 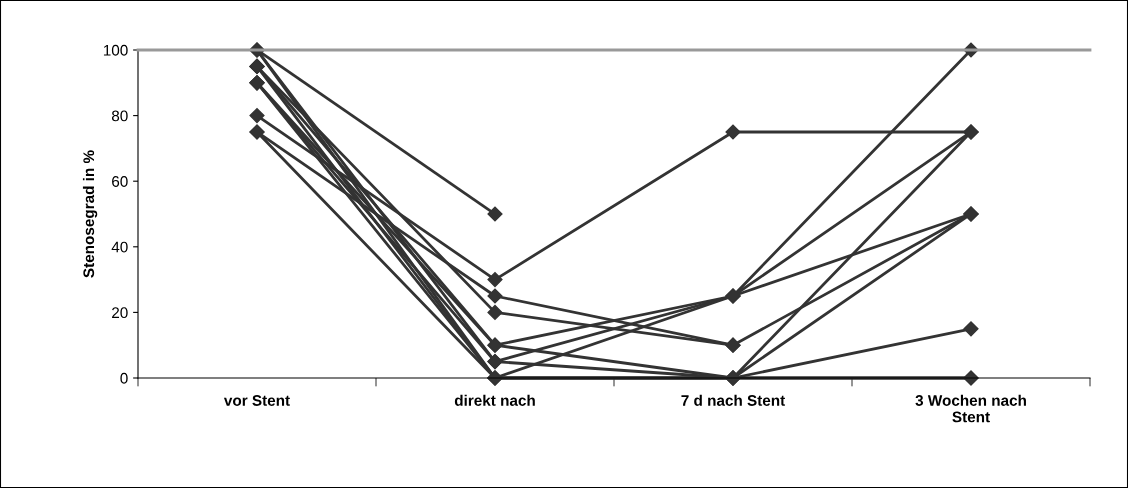 I want to click on x-tick-label: vor Stent, so click(x=256, y=400).